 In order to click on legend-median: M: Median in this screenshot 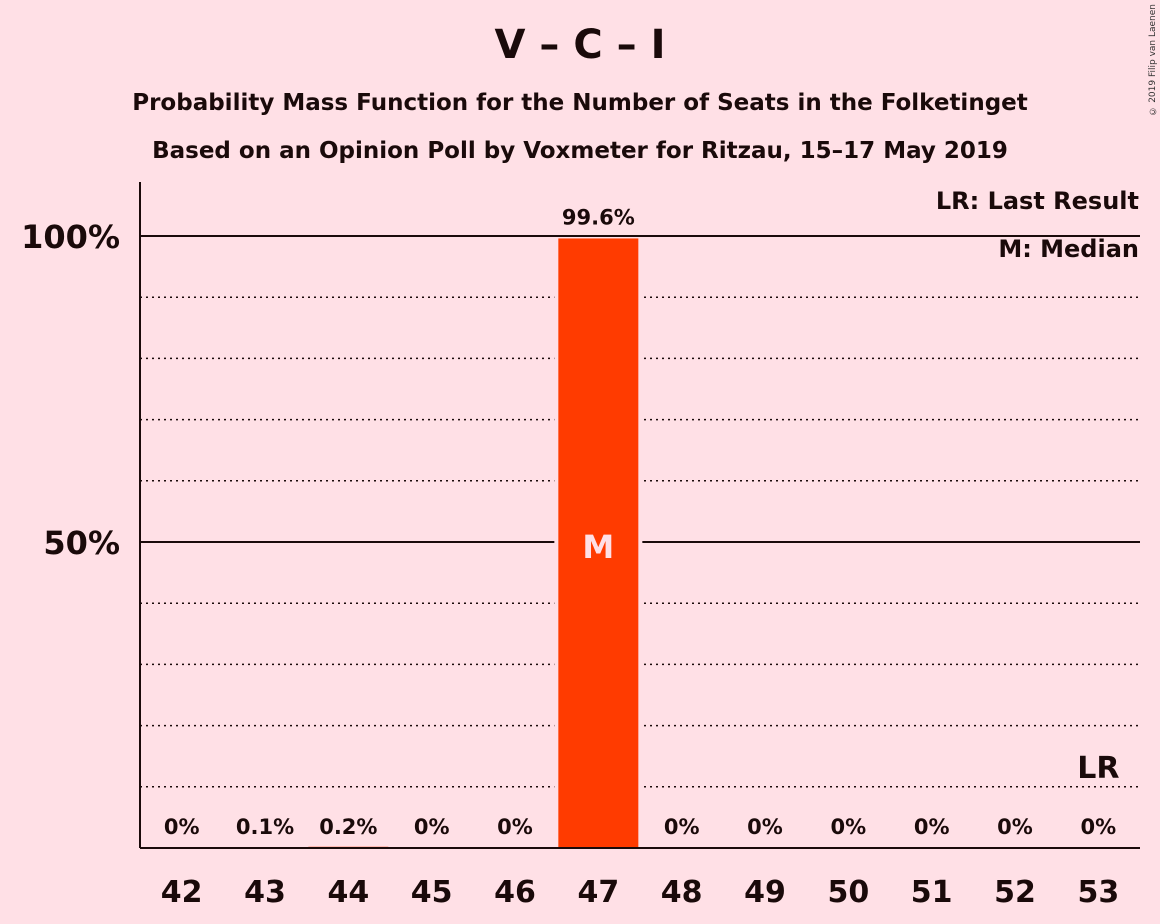, I will do `click(1068, 249)`.